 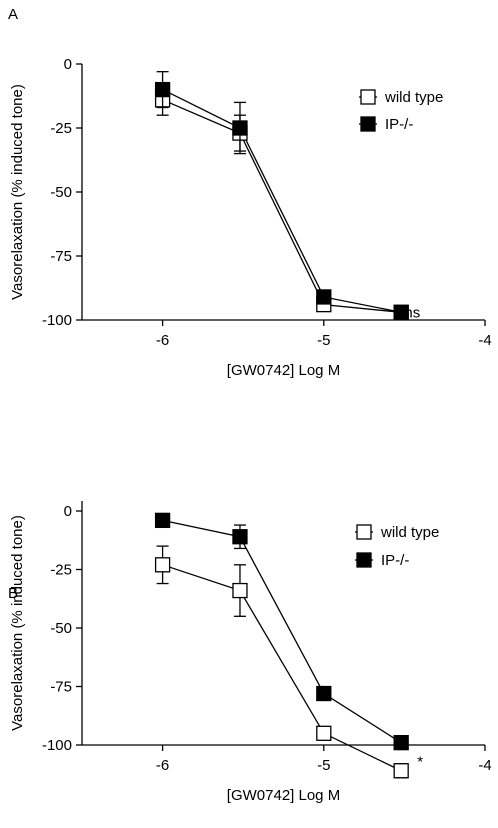 What do you see at coordinates (13, 593) in the screenshot?
I see `panel-label: B` at bounding box center [13, 593].